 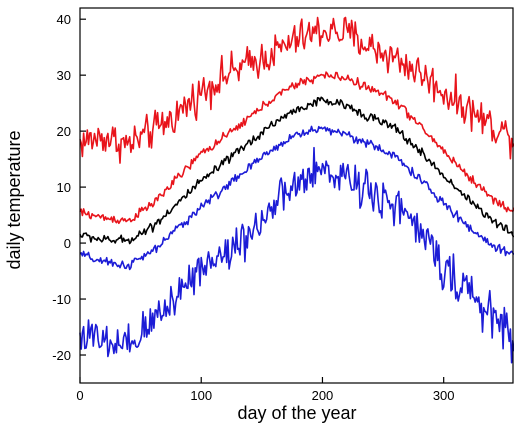 What do you see at coordinates (64, 19) in the screenshot?
I see `y-tick-label: 40` at bounding box center [64, 19].